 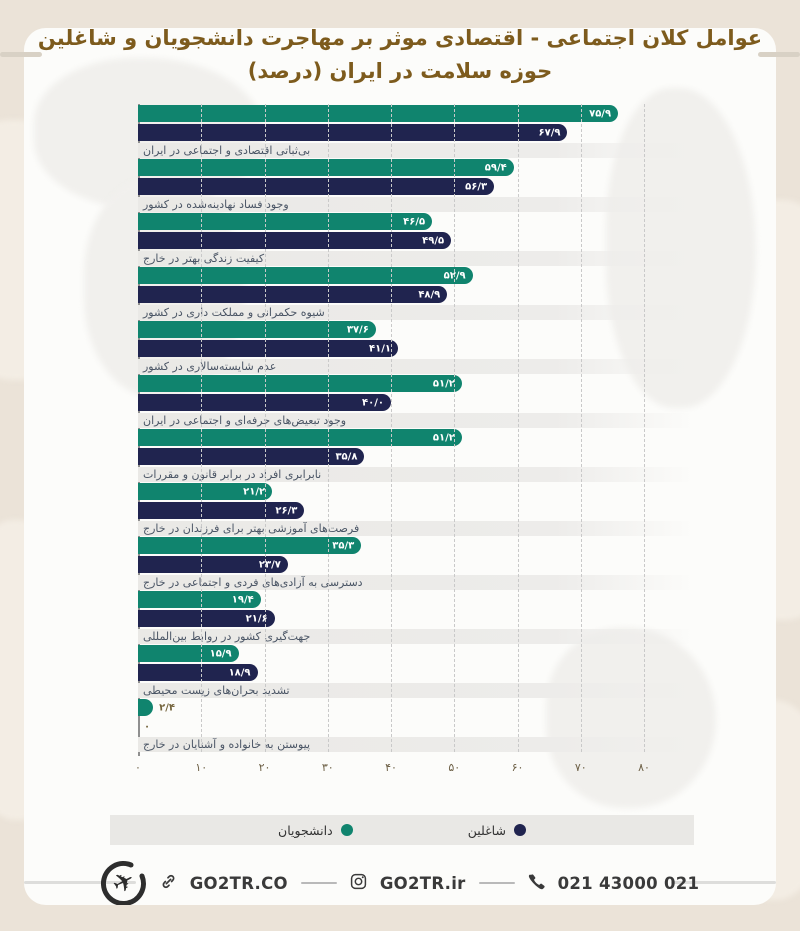 I want to click on phone-icon, so click(x=536, y=883).